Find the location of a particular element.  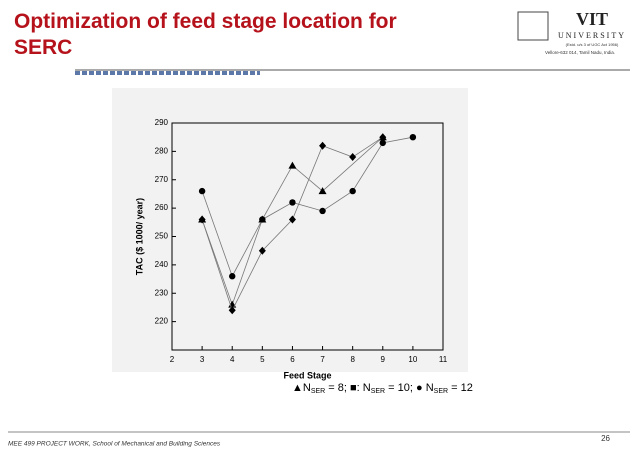

logo-line: Vellore-632 014, Tamil Nadu, India. is located at coordinates (580, 52).